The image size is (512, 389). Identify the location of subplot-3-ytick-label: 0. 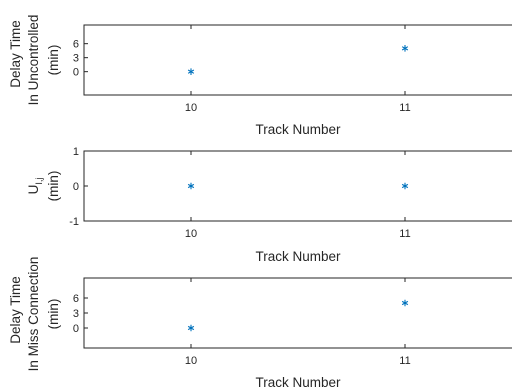
(76, 329).